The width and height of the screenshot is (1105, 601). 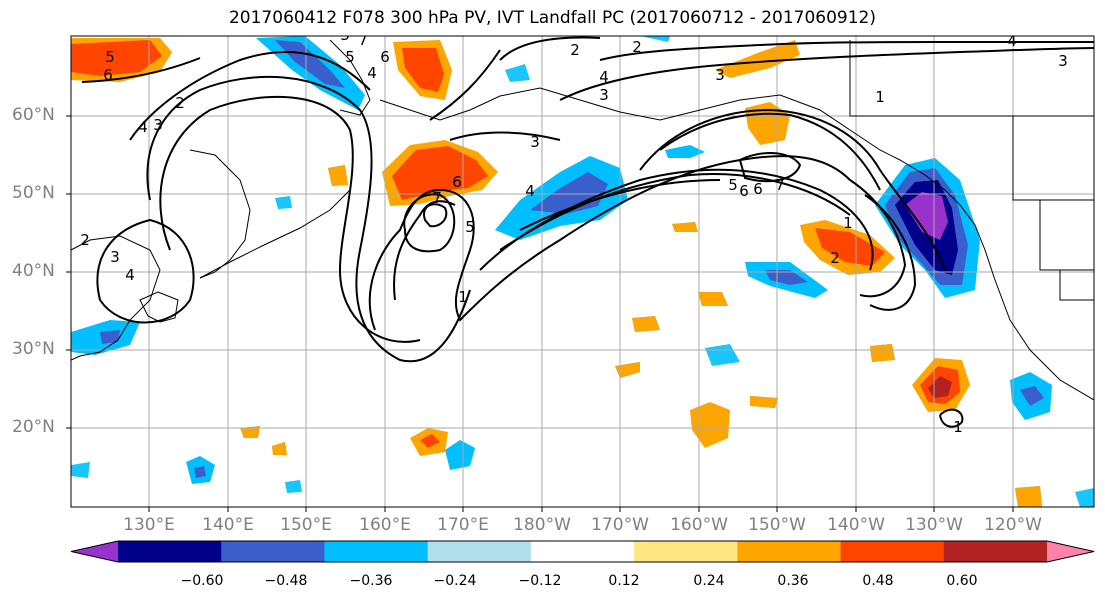 I want to click on negative-anomaly-sw-core, so click(x=200, y=472).